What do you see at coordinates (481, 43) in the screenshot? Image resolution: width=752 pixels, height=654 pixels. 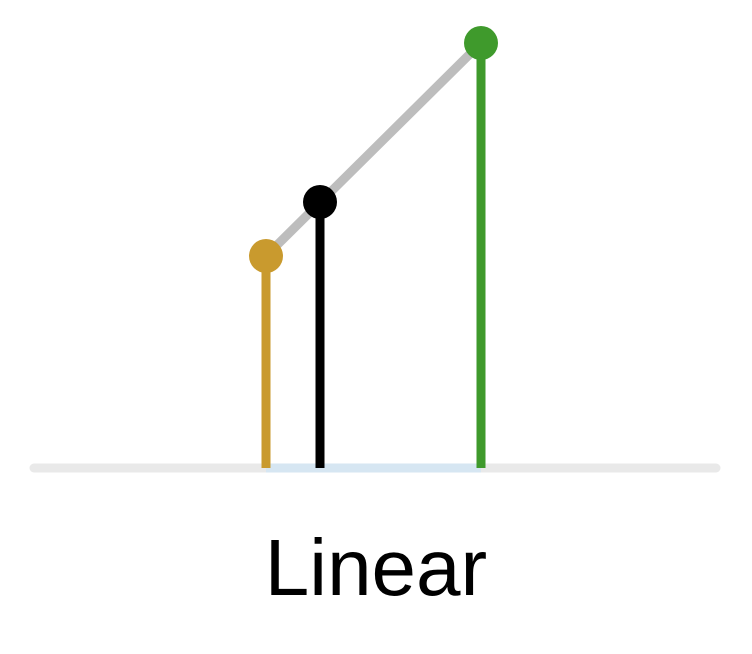 I see `end-marker` at bounding box center [481, 43].